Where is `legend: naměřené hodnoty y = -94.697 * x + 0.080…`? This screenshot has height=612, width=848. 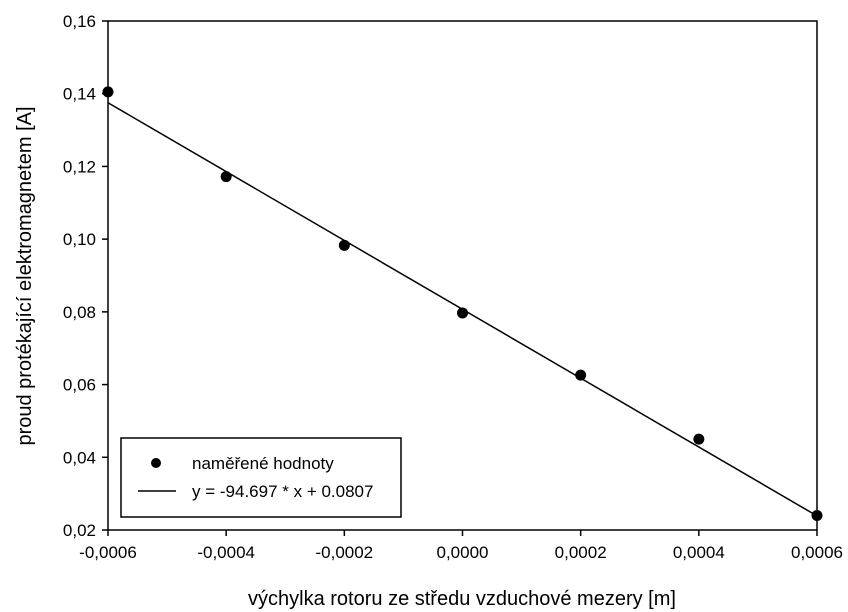
legend: naměřené hodnoty y = -94.697 * x + 0.080… is located at coordinates (261, 477).